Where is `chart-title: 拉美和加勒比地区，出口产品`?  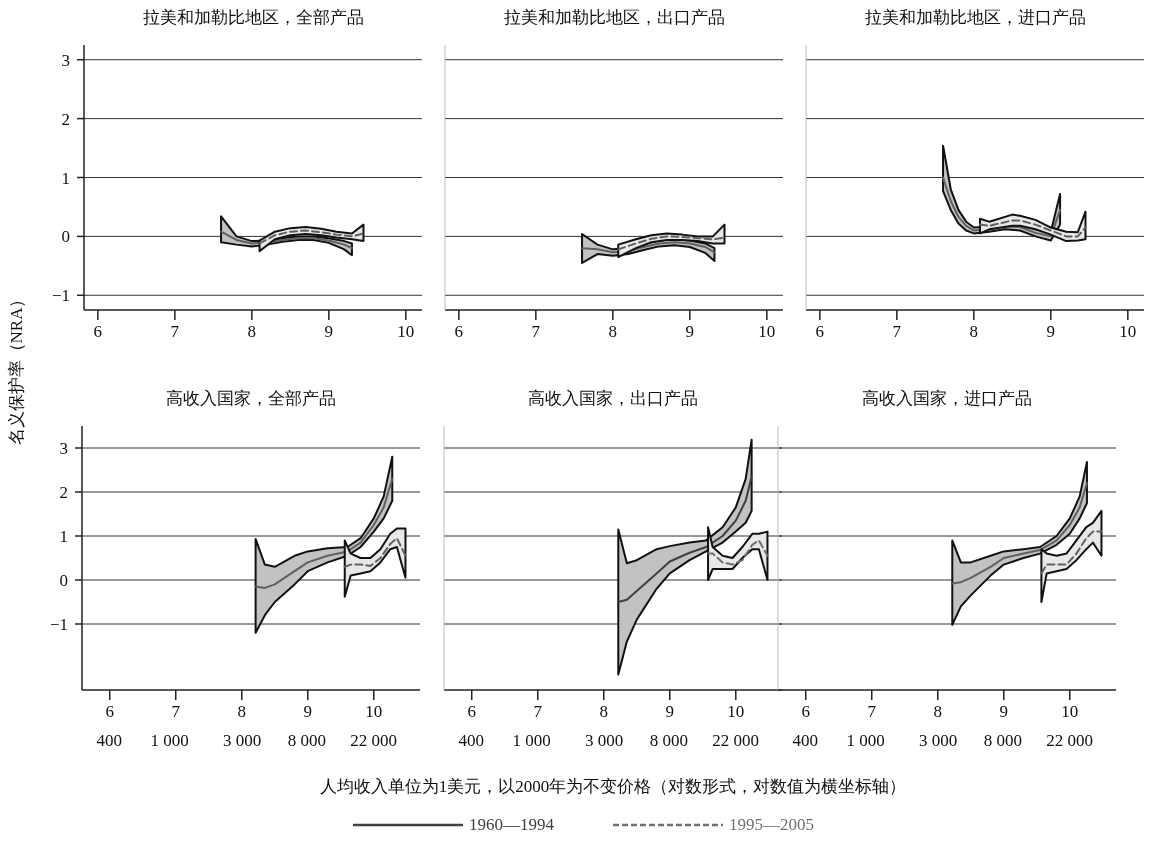 chart-title: 拉美和加勒比地区，出口产品 is located at coordinates (614, 17).